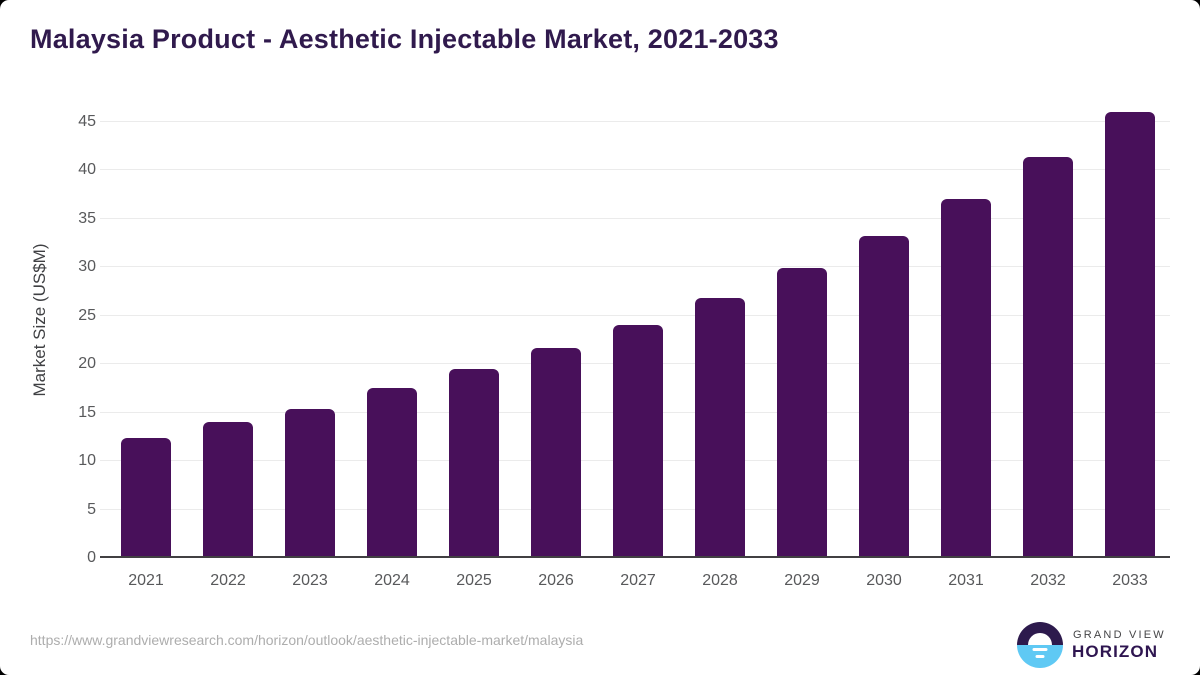 Image resolution: width=1200 pixels, height=675 pixels. What do you see at coordinates (87, 169) in the screenshot?
I see `y-tick-label: 40` at bounding box center [87, 169].